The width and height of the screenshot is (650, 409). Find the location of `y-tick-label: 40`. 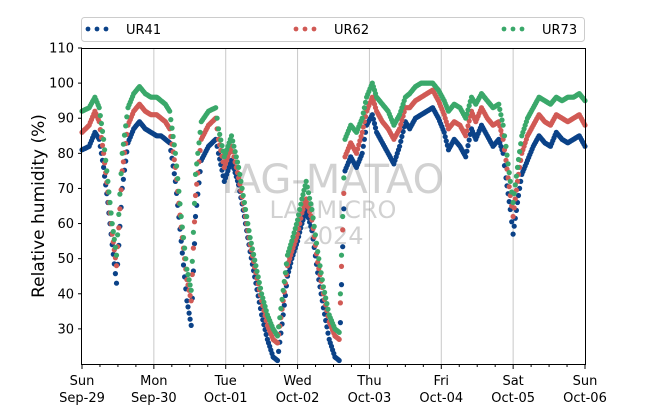

y-tick-label: 40 is located at coordinates (65, 294).